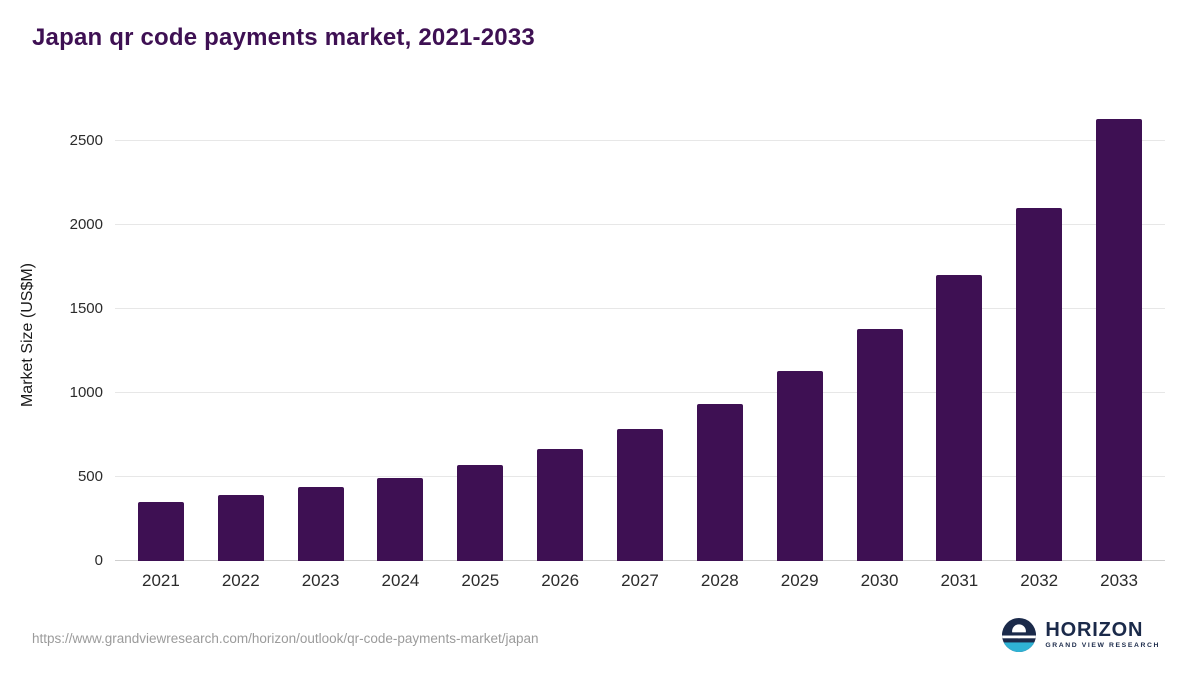 This screenshot has height=675, width=1200. I want to click on bar-2024, so click(400, 519).